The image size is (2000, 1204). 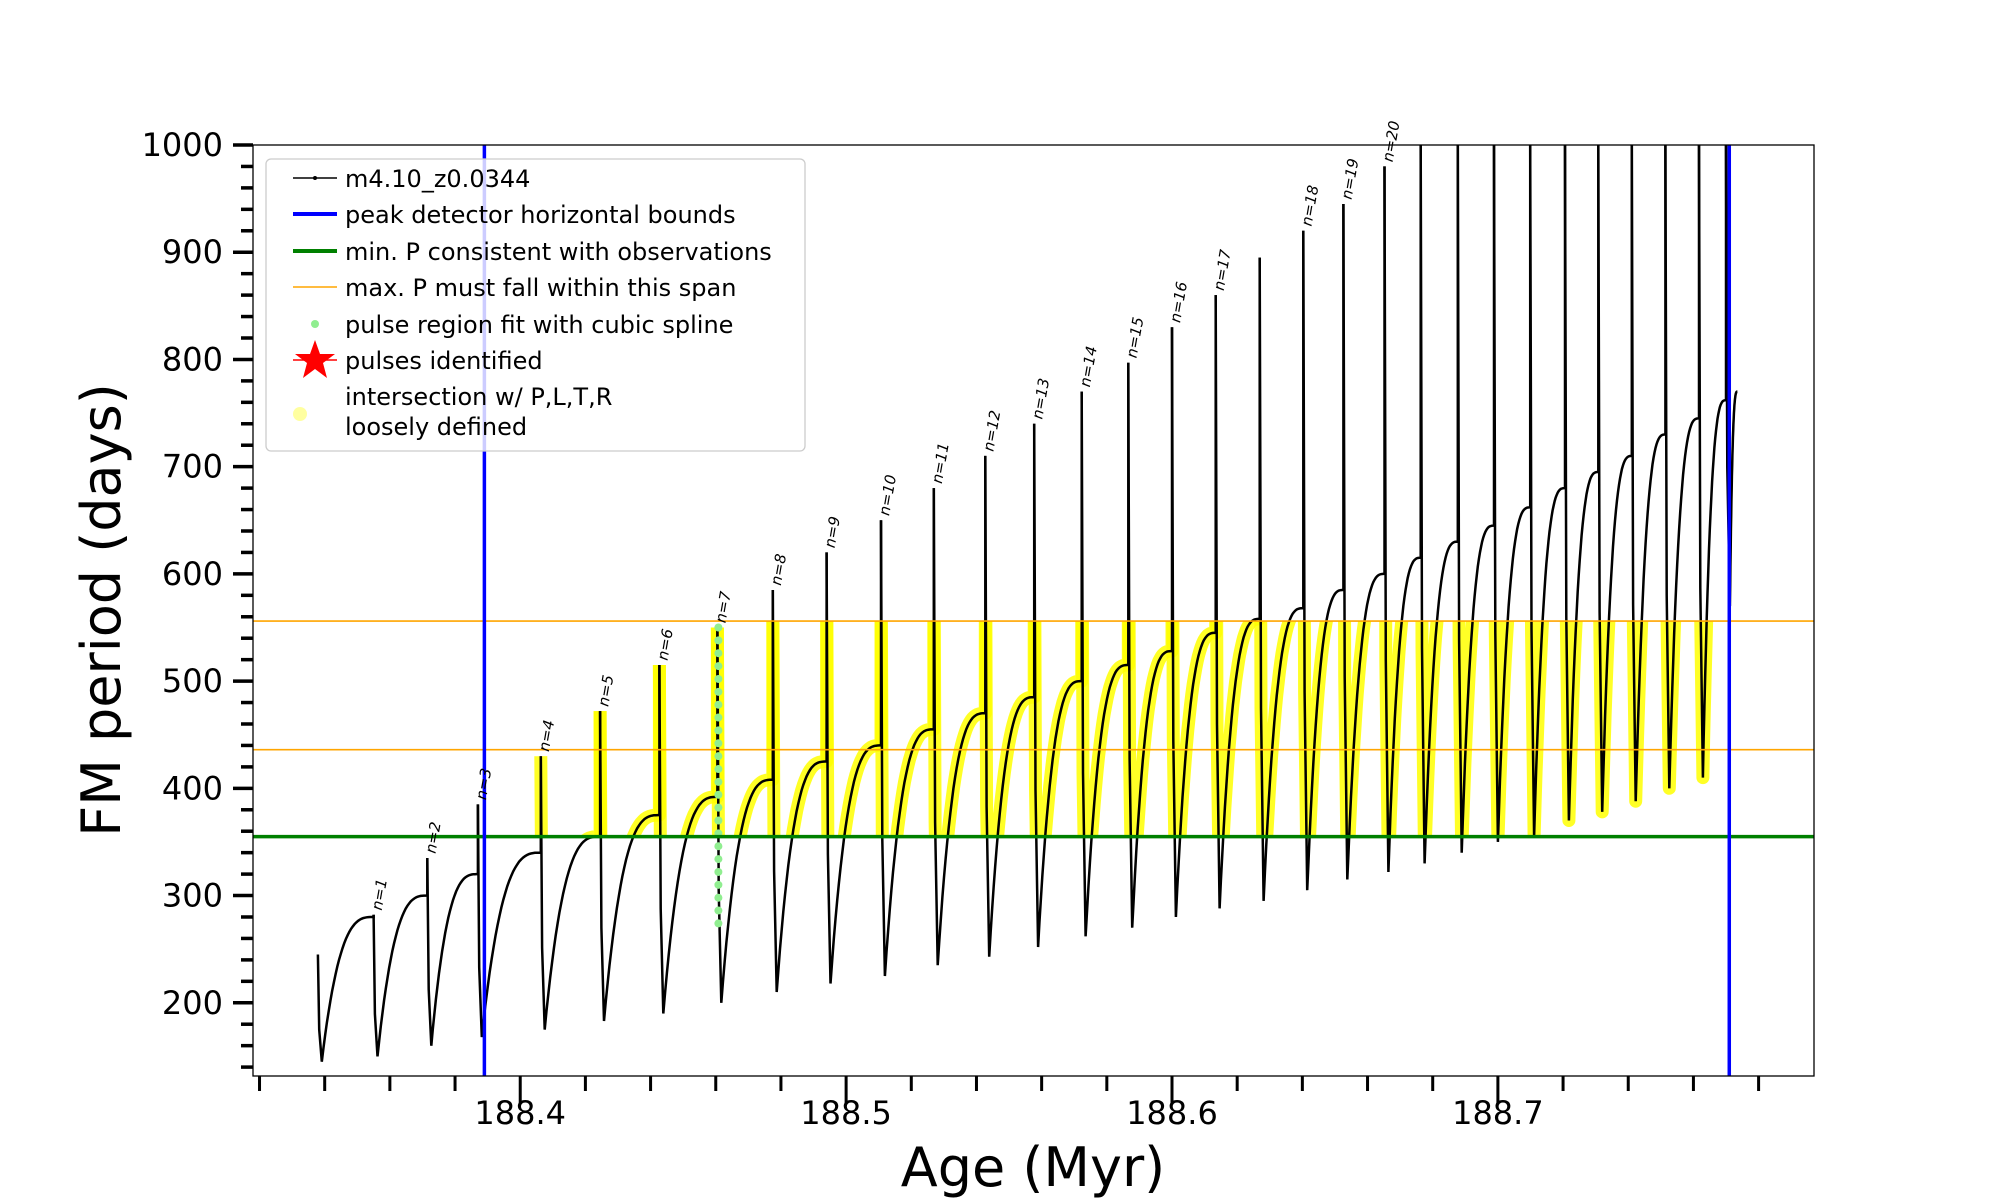 I want to click on pulse-label: n=17, so click(x=1222, y=270).